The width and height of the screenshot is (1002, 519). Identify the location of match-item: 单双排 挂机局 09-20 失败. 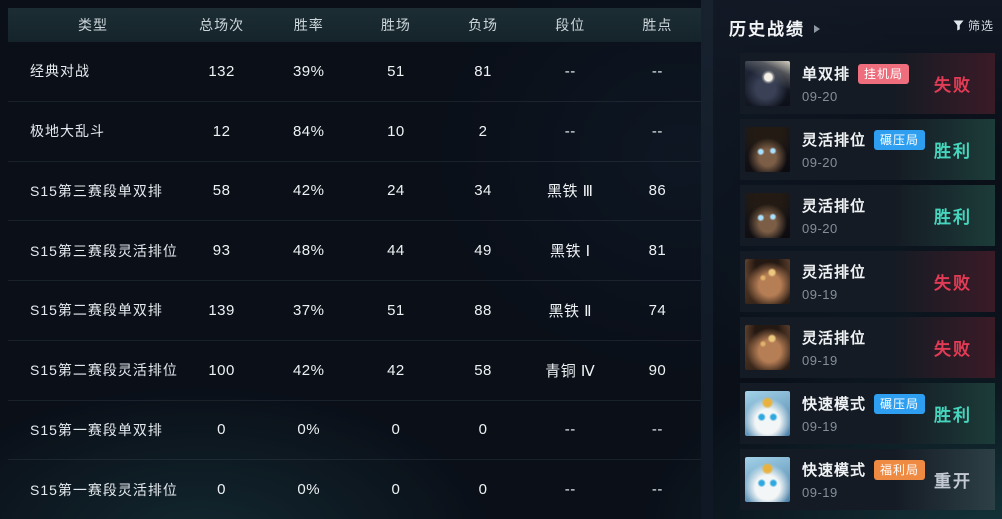
(867, 83).